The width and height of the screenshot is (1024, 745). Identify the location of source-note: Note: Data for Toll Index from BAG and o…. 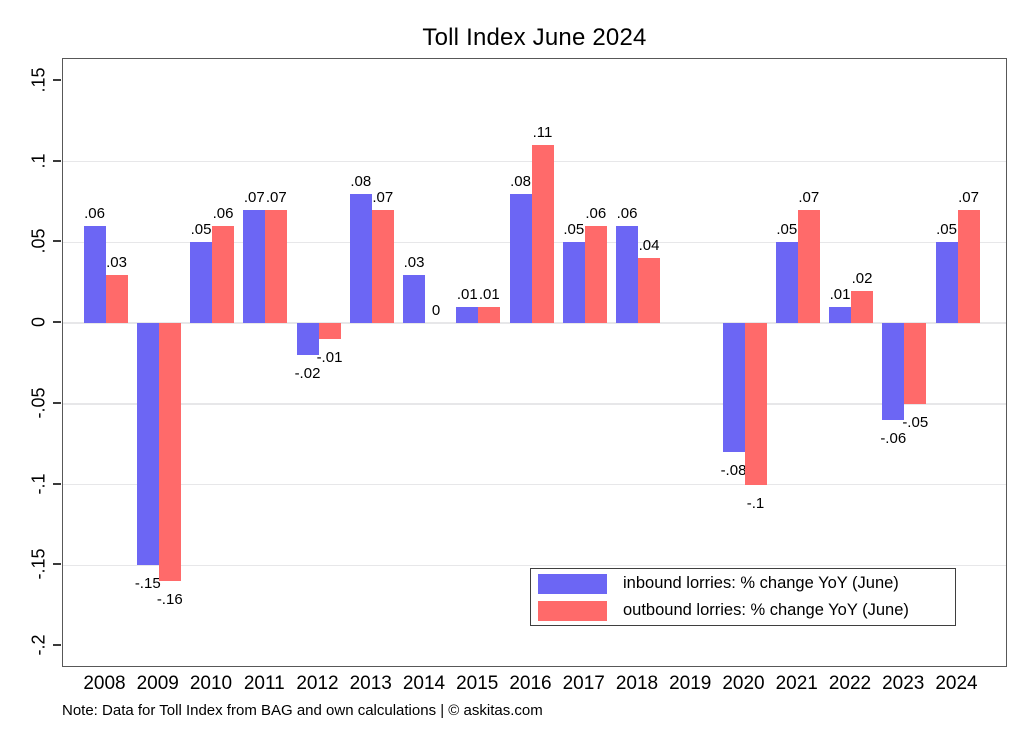
(302, 710).